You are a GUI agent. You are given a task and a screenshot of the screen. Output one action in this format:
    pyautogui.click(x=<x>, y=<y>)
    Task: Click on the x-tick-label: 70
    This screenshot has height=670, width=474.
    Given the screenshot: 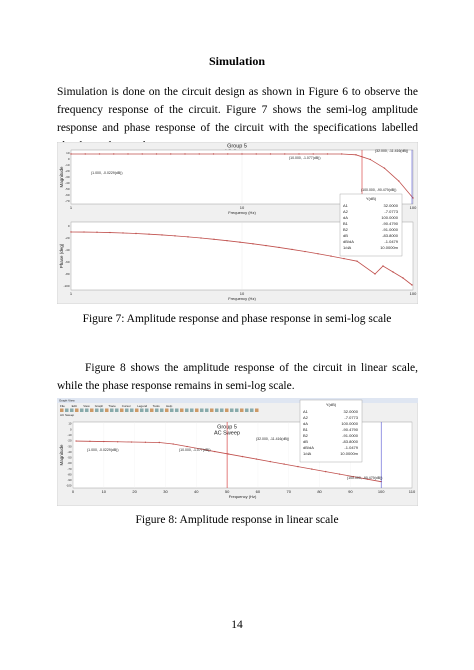 What is the action you would take?
    pyautogui.click(x=289, y=491)
    